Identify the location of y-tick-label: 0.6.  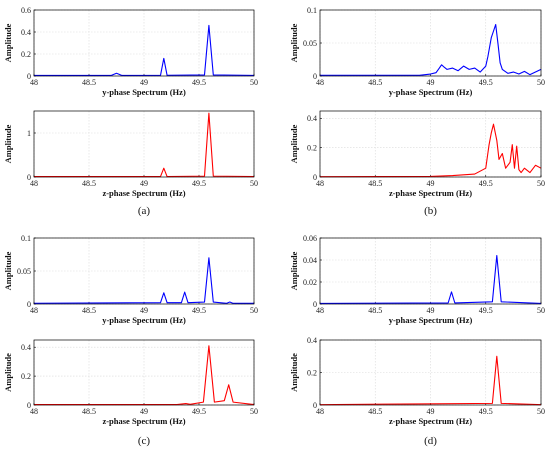
(26, 10).